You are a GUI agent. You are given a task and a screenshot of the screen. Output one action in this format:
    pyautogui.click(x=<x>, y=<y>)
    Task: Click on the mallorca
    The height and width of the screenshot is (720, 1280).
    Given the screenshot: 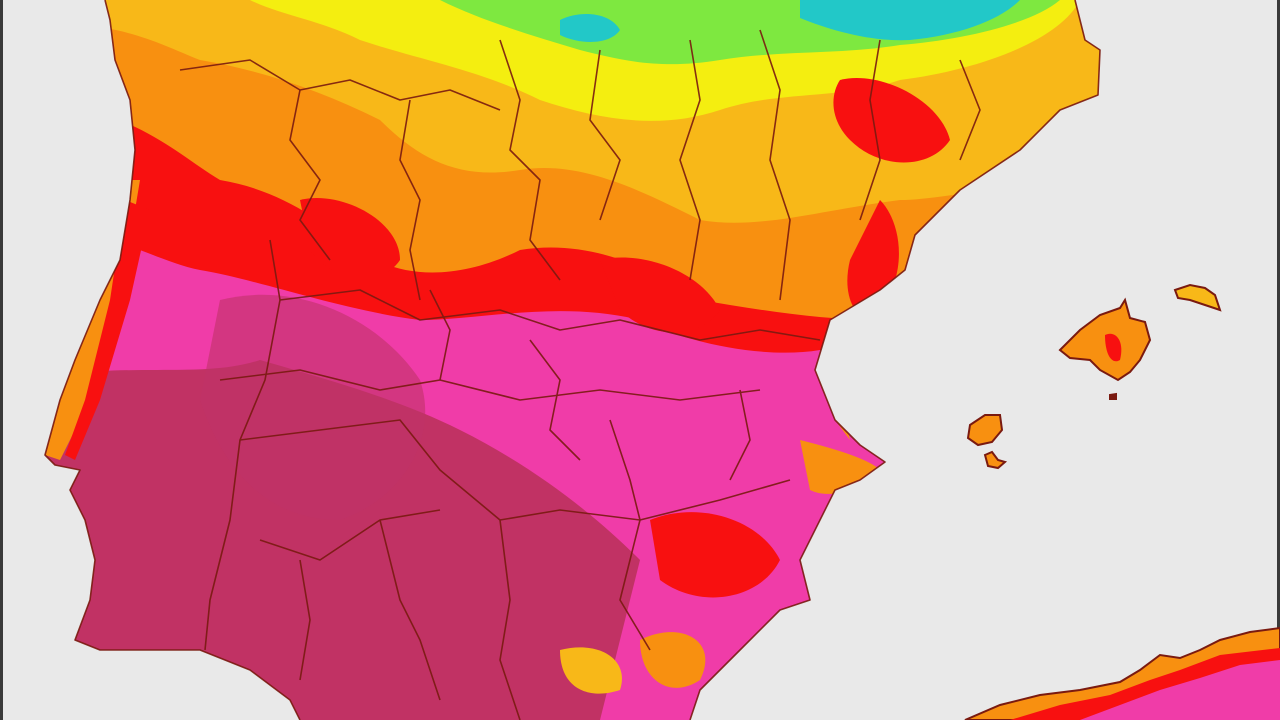 What is the action you would take?
    pyautogui.click(x=1105, y=339)
    